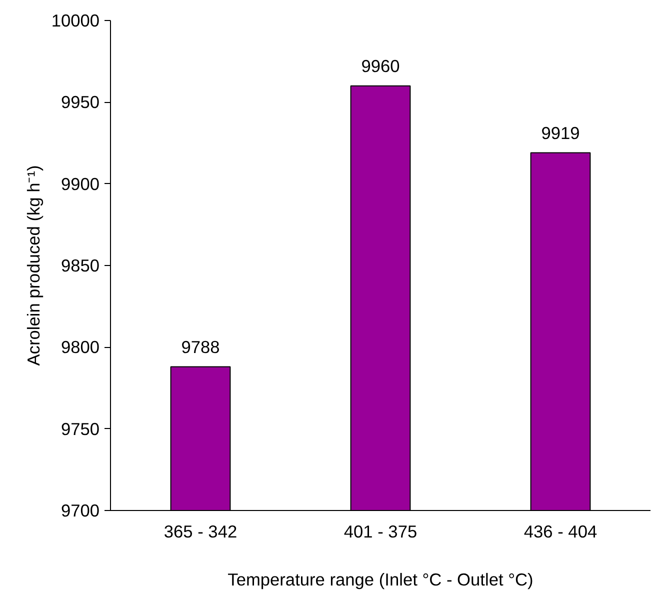 The image size is (665, 607). What do you see at coordinates (381, 532) in the screenshot?
I see `x-tick-label: 401 - 375` at bounding box center [381, 532].